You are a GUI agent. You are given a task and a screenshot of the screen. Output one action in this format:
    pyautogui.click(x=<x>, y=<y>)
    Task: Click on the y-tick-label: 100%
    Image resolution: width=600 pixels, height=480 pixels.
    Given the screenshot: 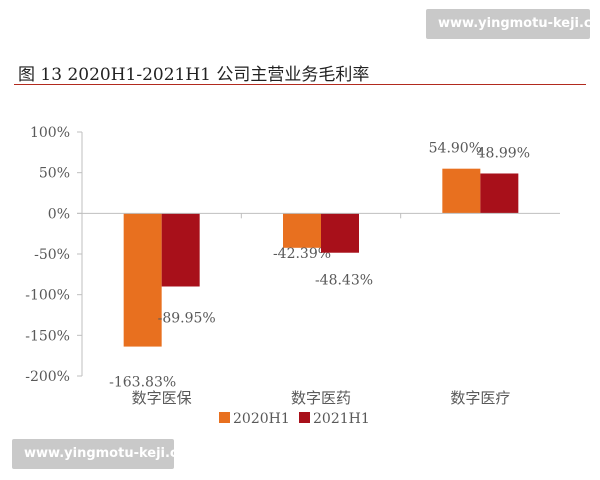 What is the action you would take?
    pyautogui.click(x=50, y=133)
    